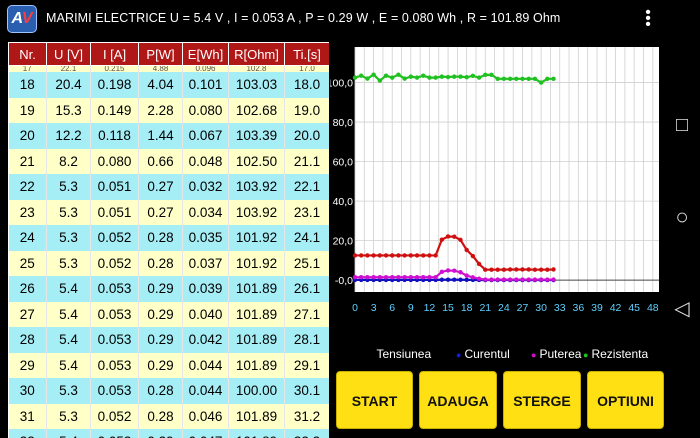 The image size is (700, 438). I want to click on y-tick-label: 80,0, so click(343, 123).